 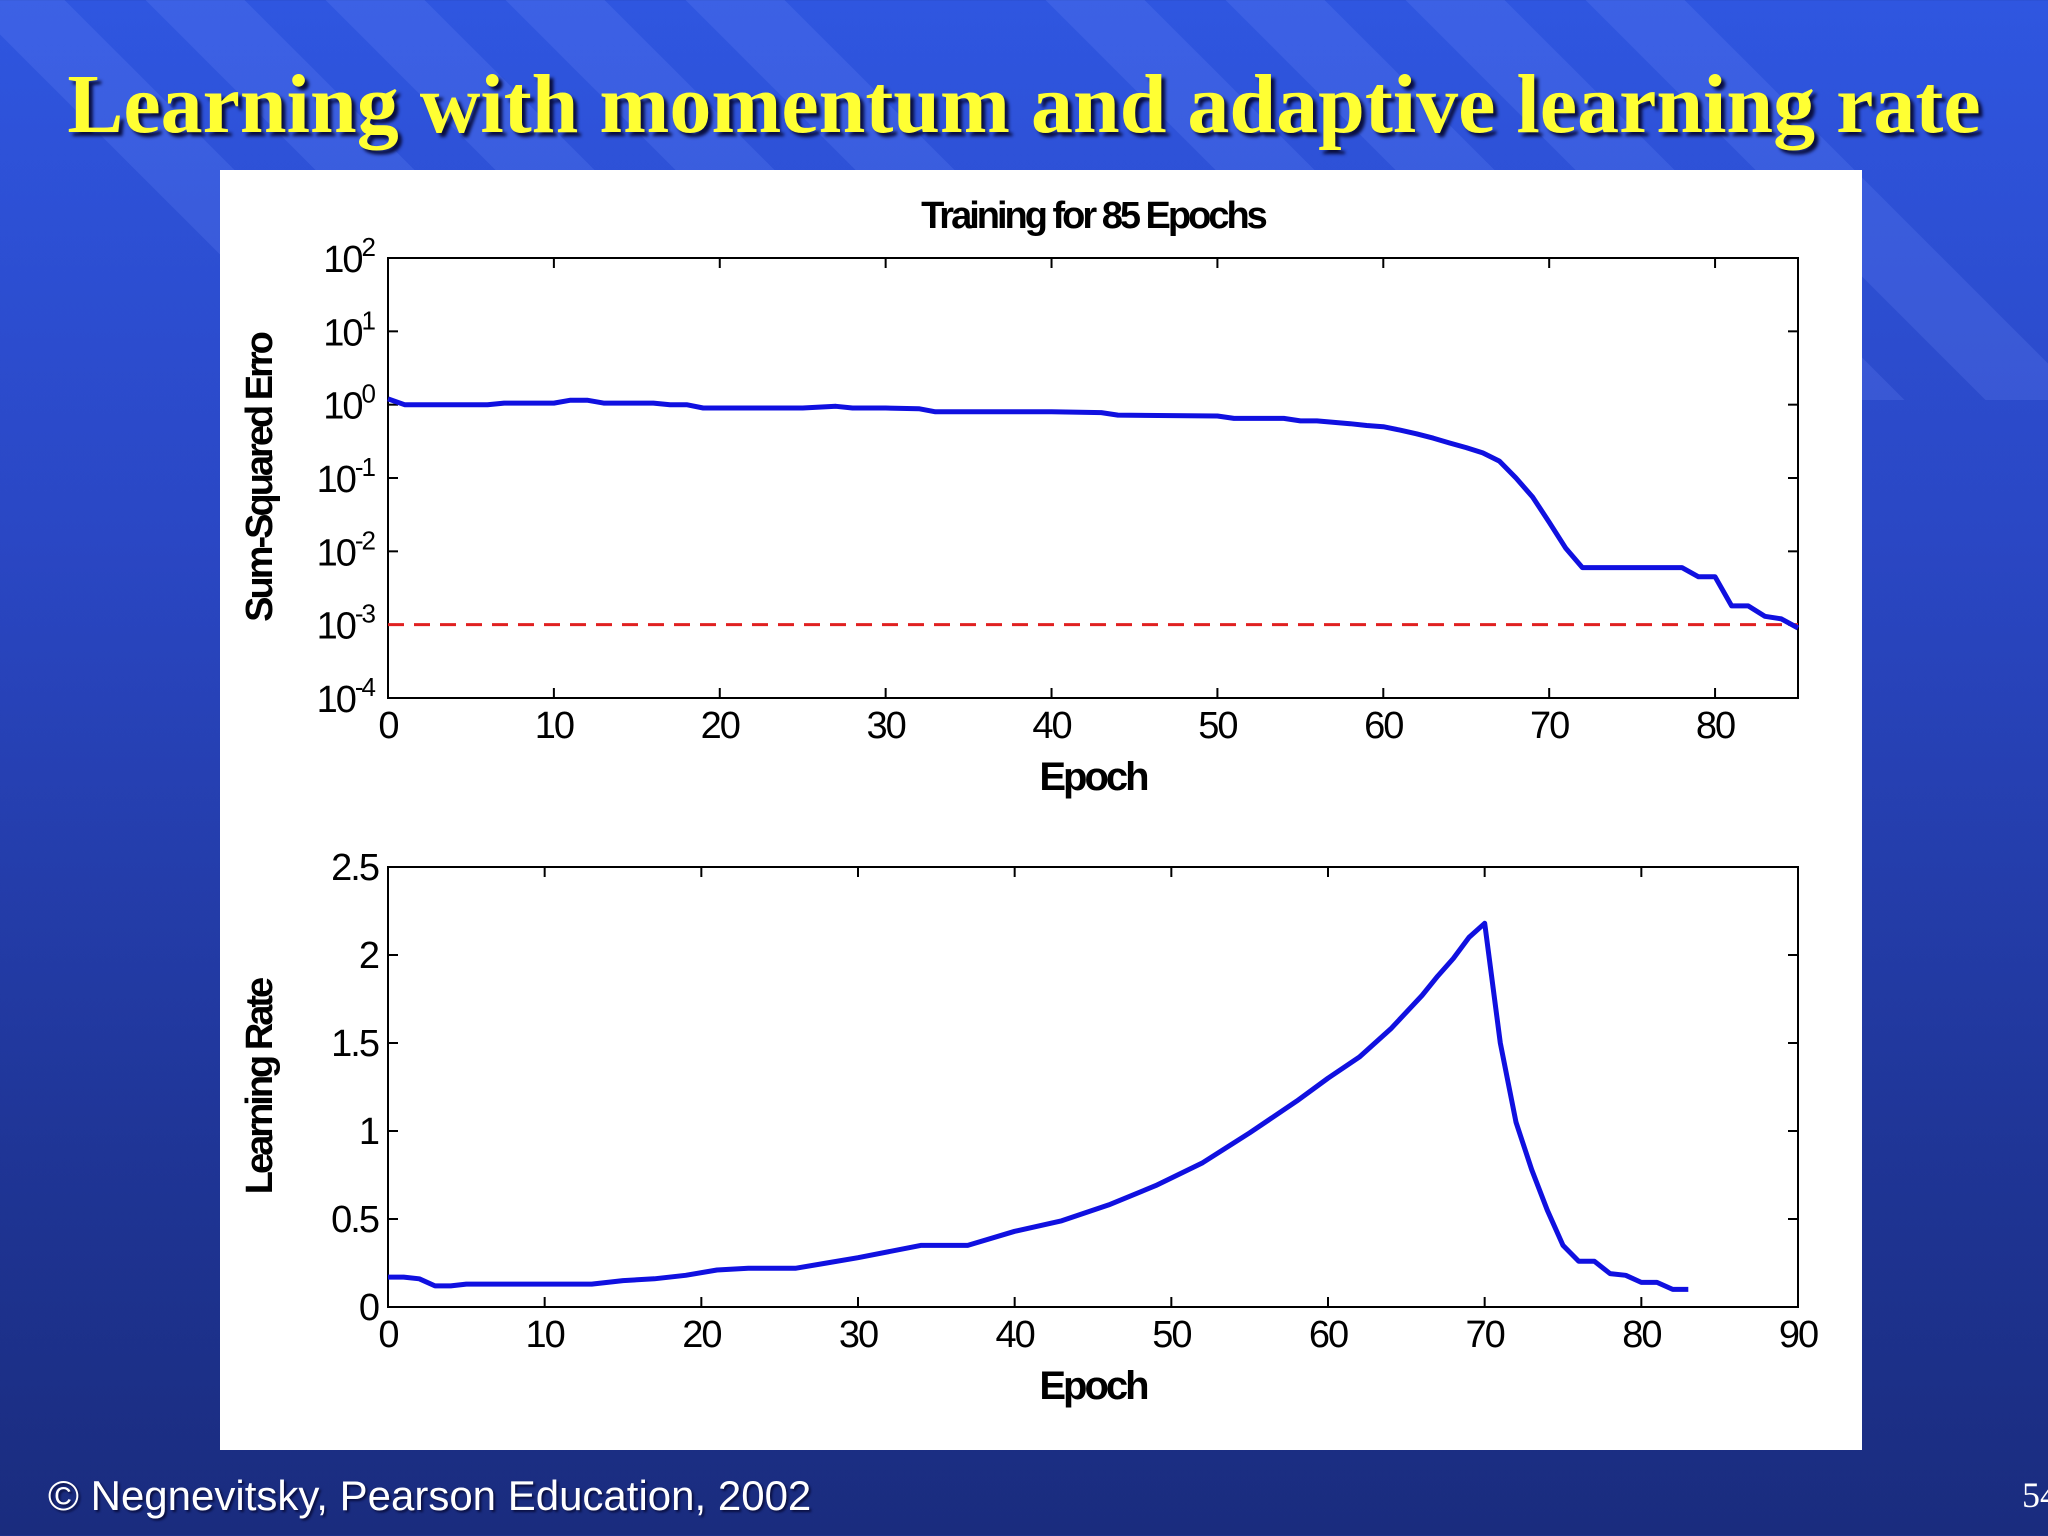 What do you see at coordinates (349, 329) in the screenshot?
I see `chart1-y-tick-label: 10¹` at bounding box center [349, 329].